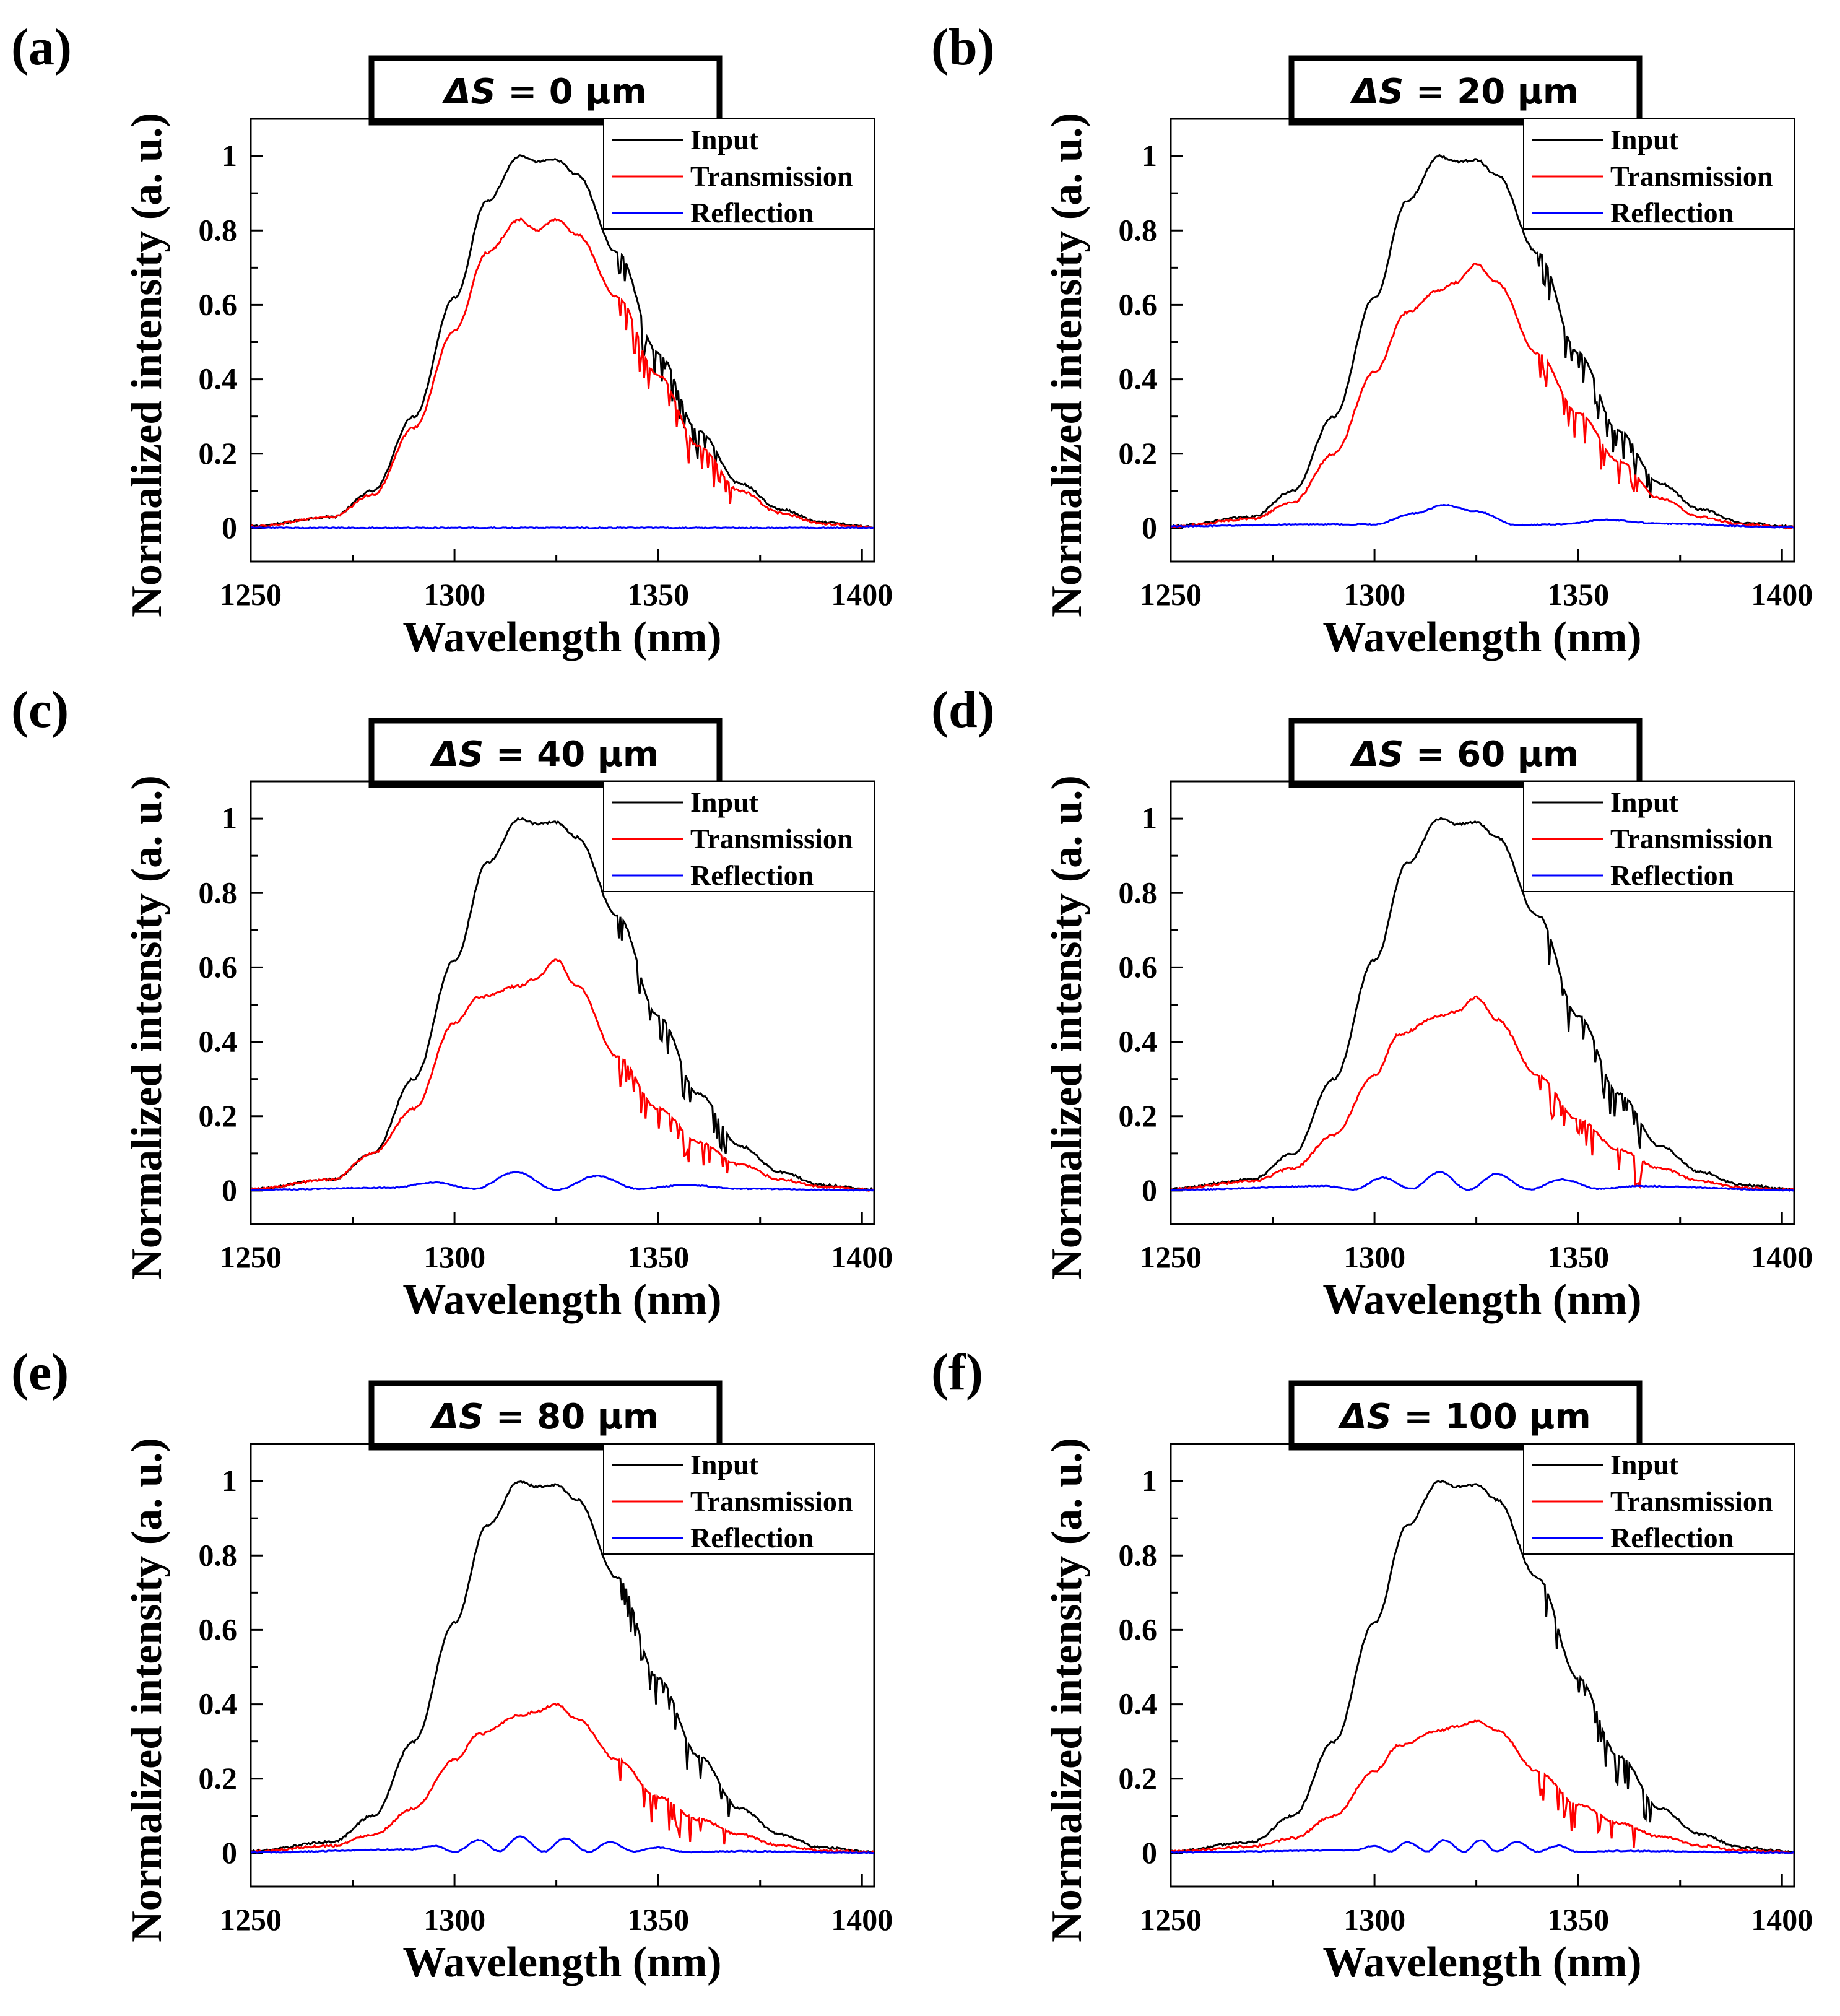 The height and width of the screenshot is (2016, 1840). I want to click on title-value: = 100 μm, so click(1492, 1417).